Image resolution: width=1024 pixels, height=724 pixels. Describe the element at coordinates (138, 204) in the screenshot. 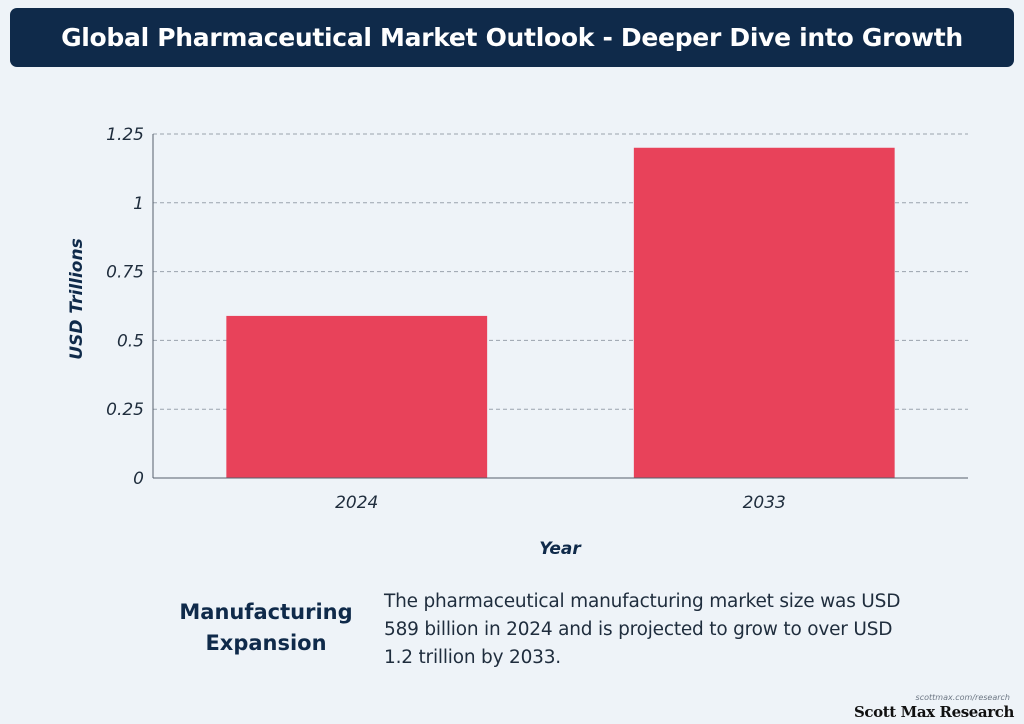

I see `y-tick-label: 1` at that location.